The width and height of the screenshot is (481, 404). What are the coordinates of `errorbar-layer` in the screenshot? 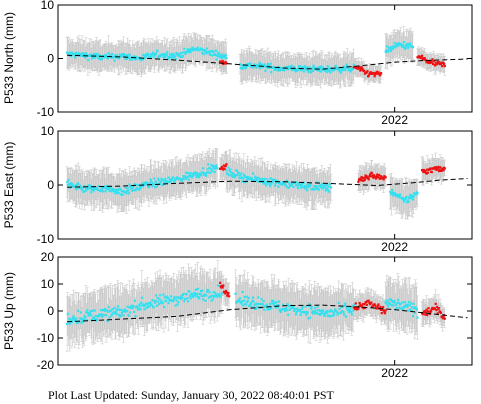 It's located at (256, 57).